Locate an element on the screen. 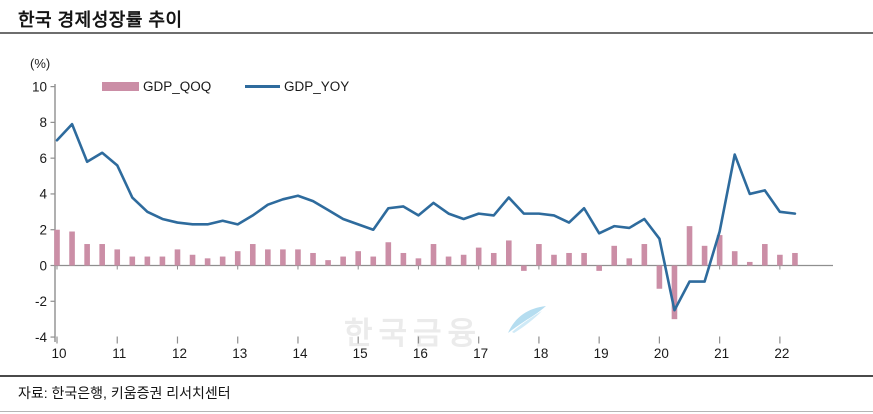  legend-item-gdp-qoq: GDP_QOQ is located at coordinates (156, 86).